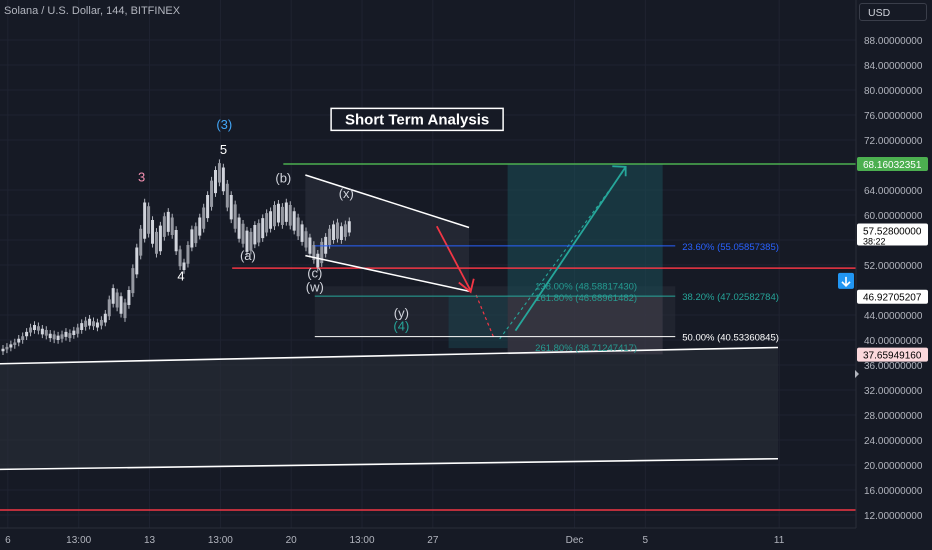 The width and height of the screenshot is (932, 550). Describe the element at coordinates (893, 341) in the screenshot. I see `price-tick-label: 40.00000000` at that location.